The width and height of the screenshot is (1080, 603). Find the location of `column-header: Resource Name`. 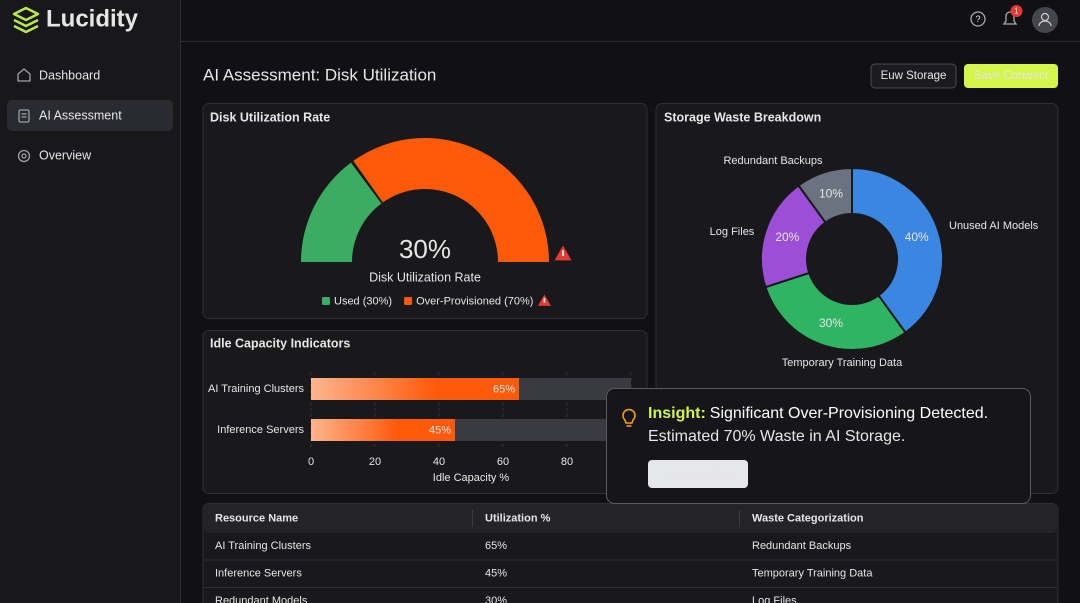

column-header: Resource Name is located at coordinates (256, 518).